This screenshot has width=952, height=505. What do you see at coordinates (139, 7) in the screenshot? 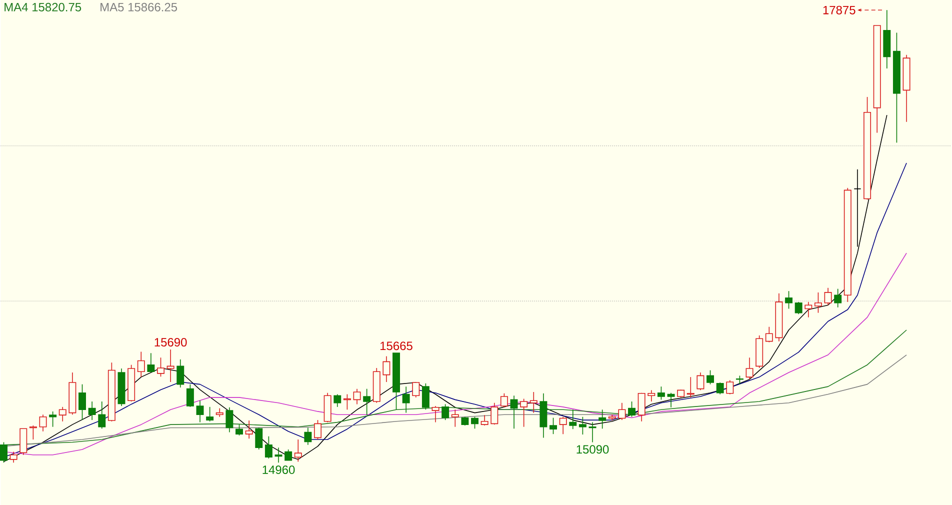
I see `annotation: MA5 15866.25` at bounding box center [139, 7].